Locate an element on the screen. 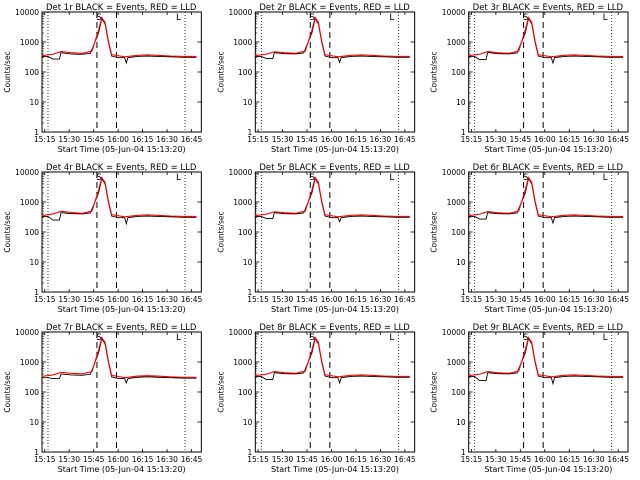  chart-title: Det 8r BLACK = Events, RED = LLD is located at coordinates (334, 328).